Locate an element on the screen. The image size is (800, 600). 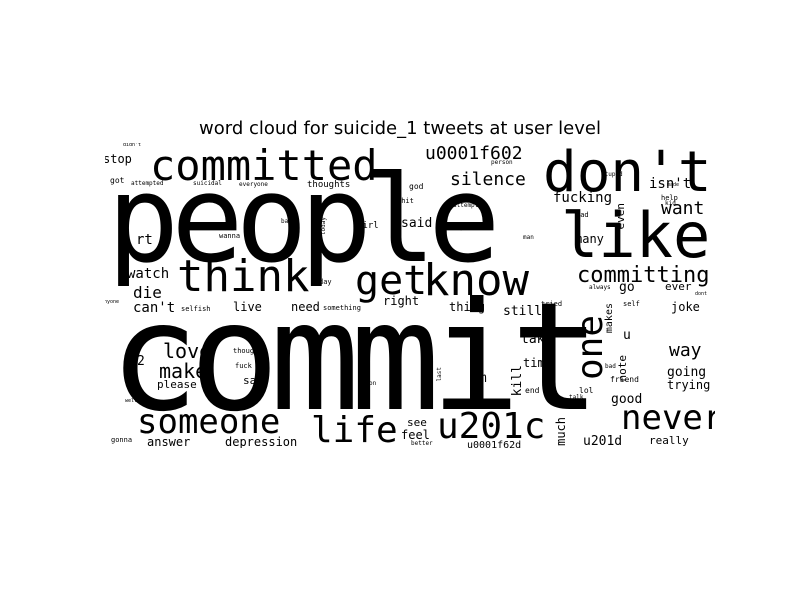
word-im: im is located at coordinates (479, 378).